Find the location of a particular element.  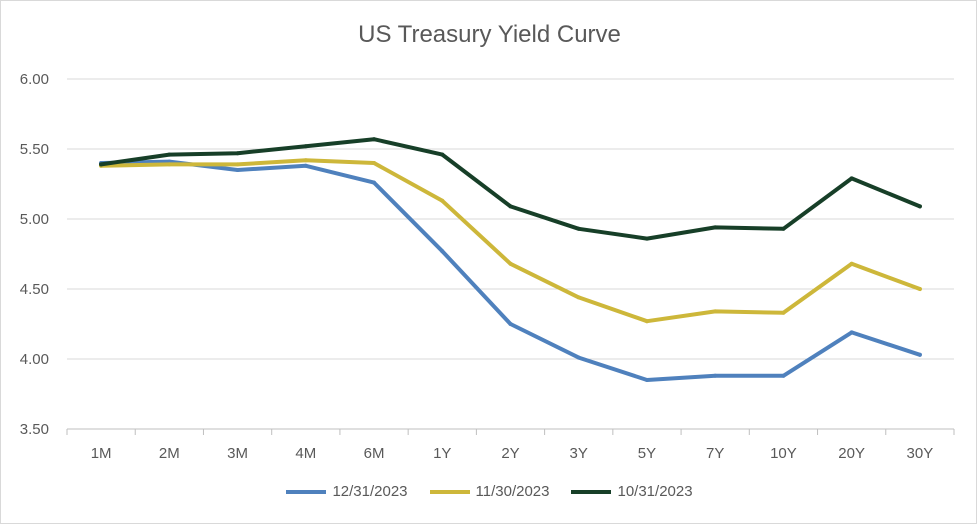

x-tick-label: 2Y is located at coordinates (510, 453).